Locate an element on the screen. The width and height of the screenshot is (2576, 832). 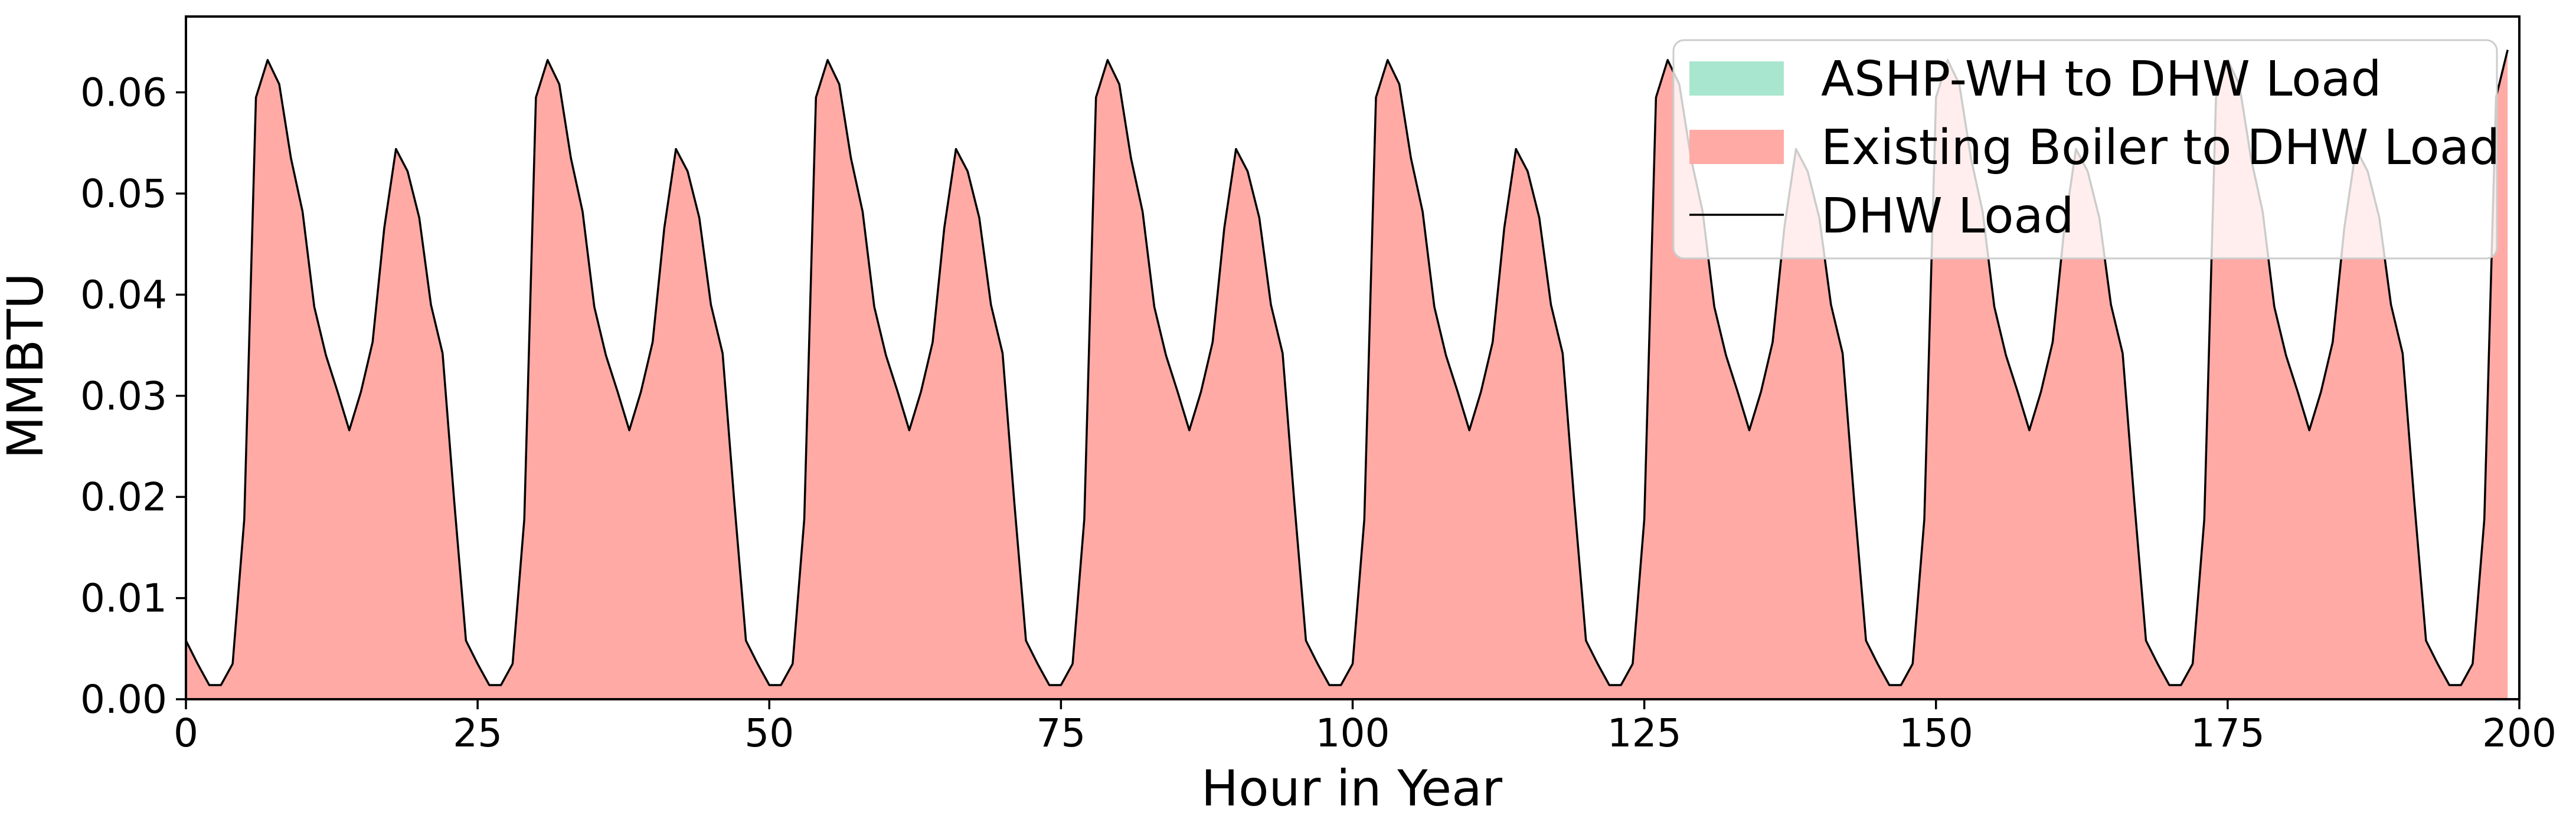
y-tick-label: 0.06 is located at coordinates (123, 93).